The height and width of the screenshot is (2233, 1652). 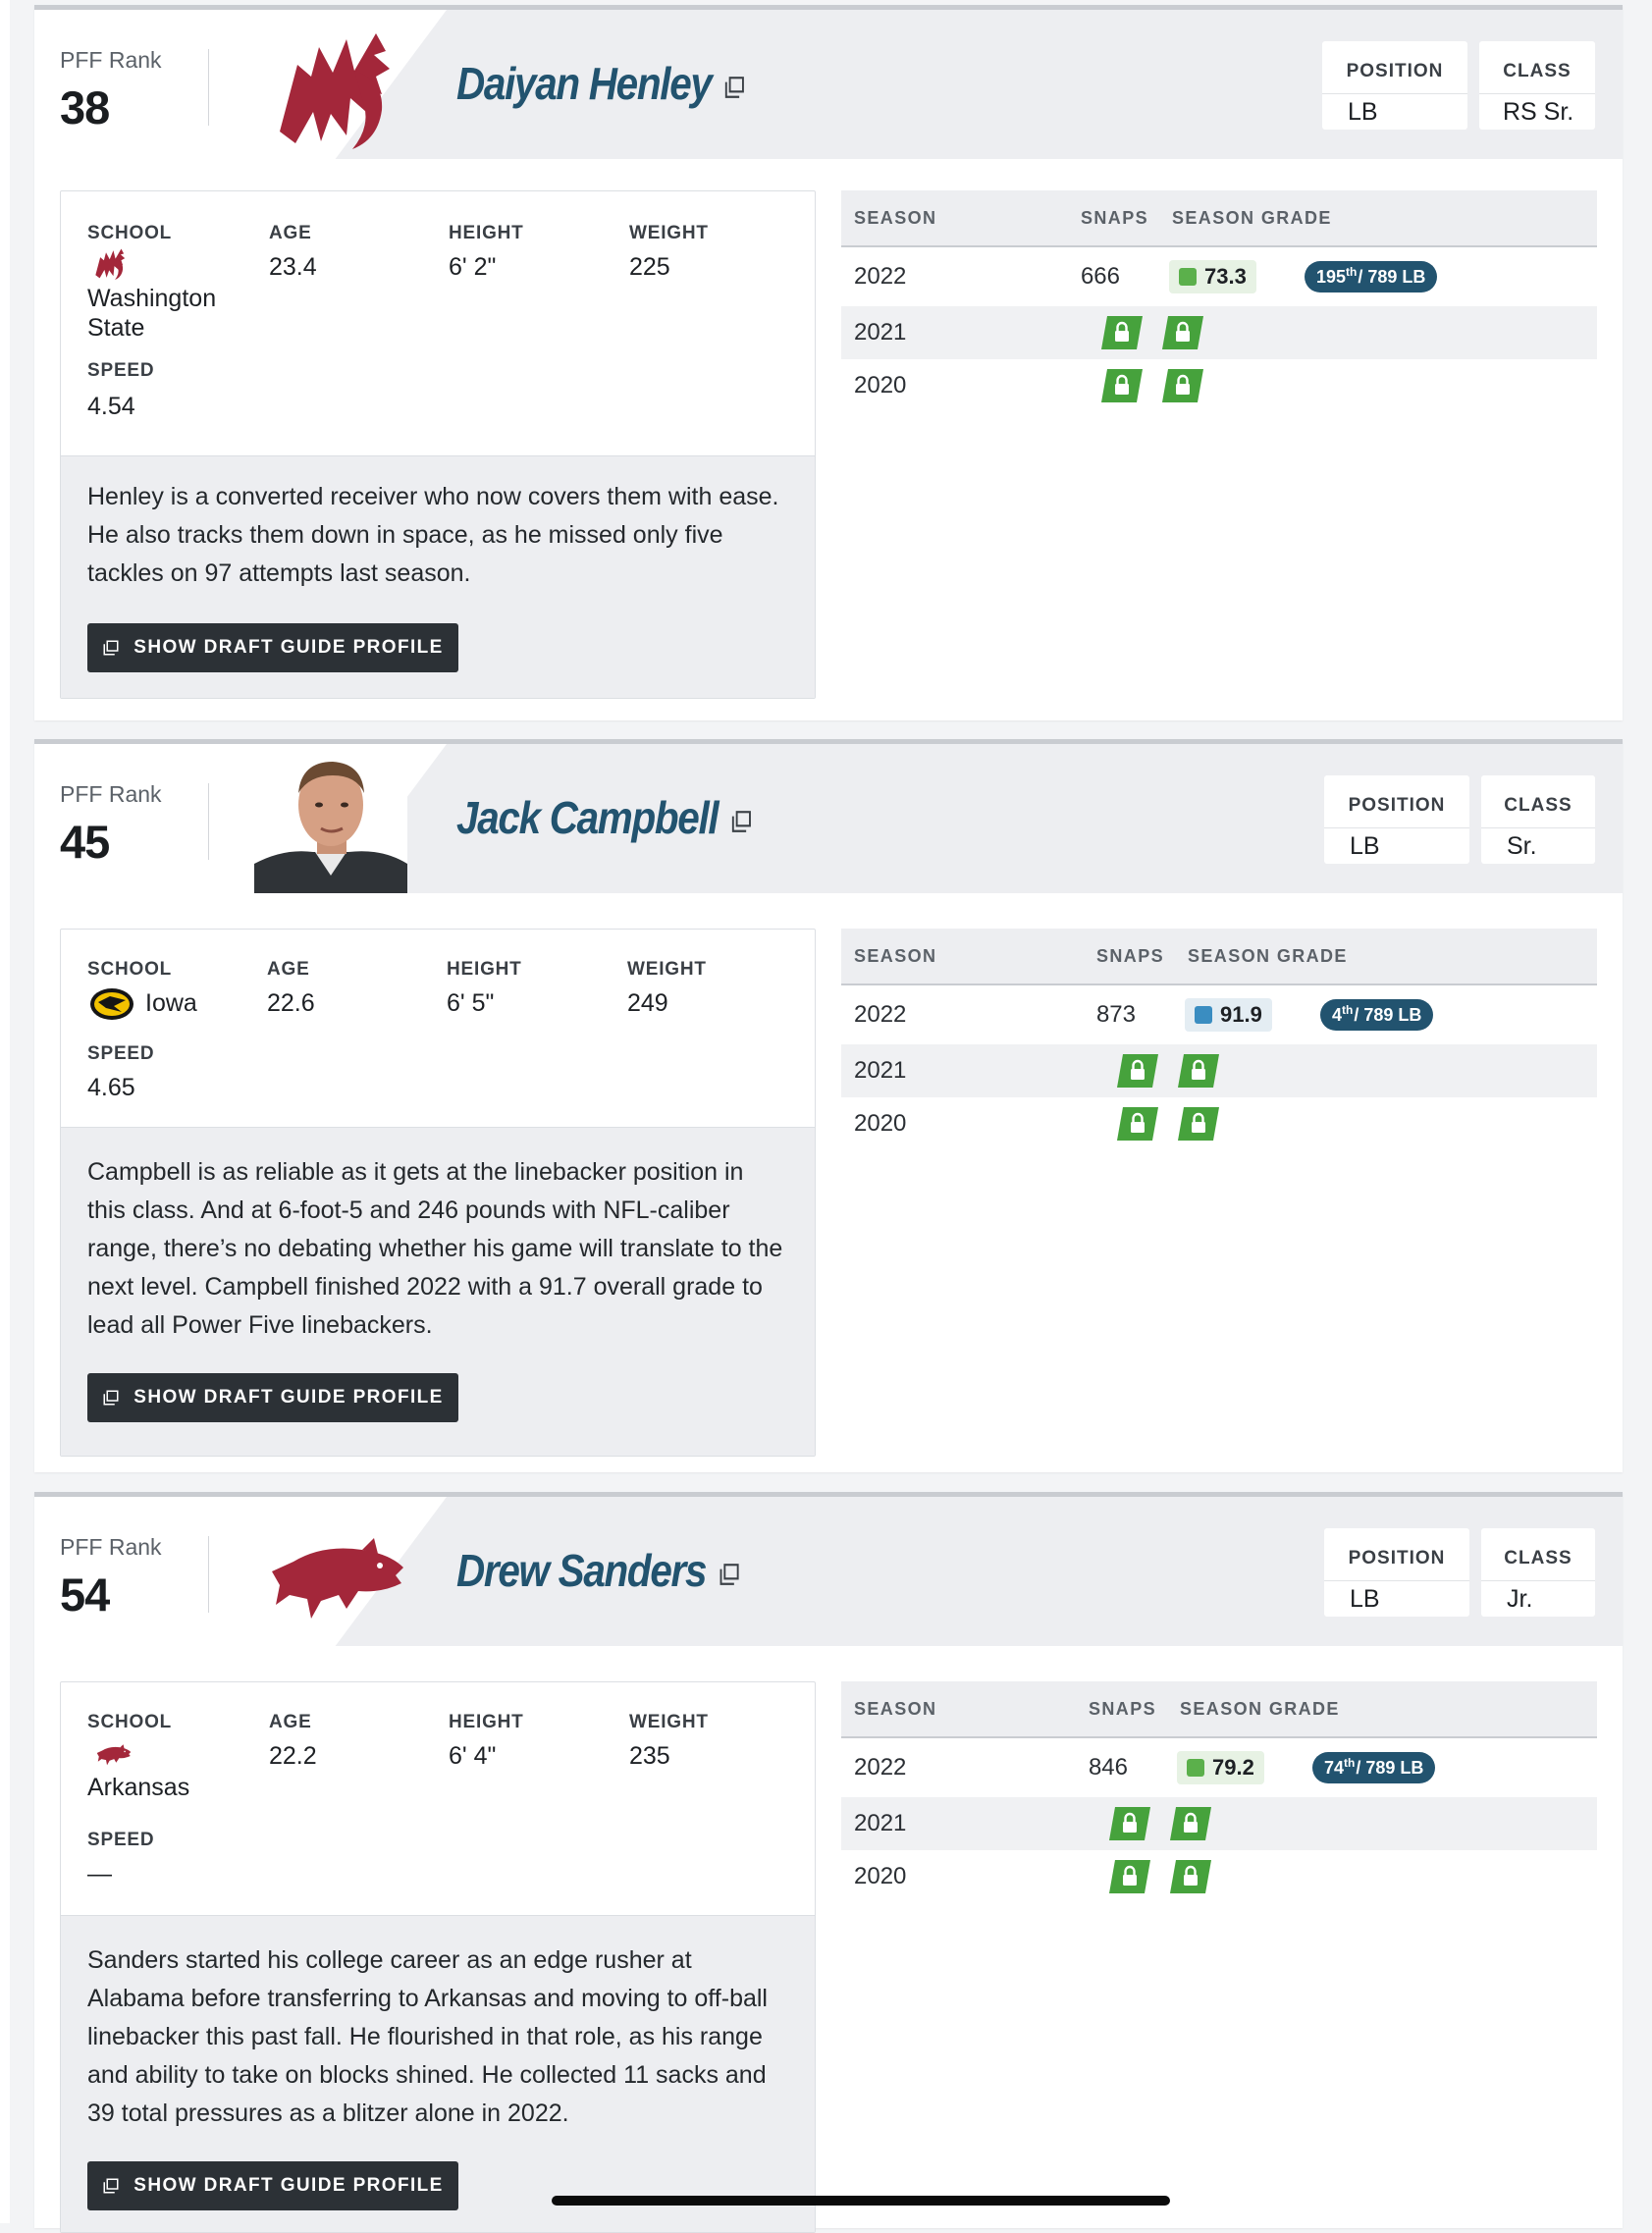 What do you see at coordinates (1225, 277) in the screenshot?
I see `season-grade-value: 73.3` at bounding box center [1225, 277].